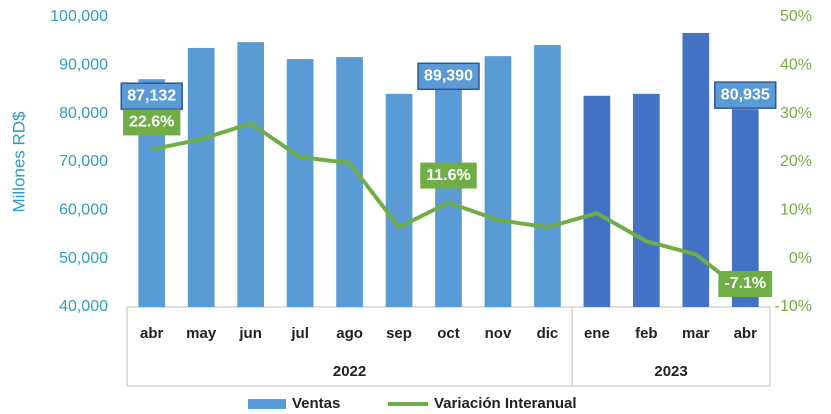 This screenshot has height=414, width=831. What do you see at coordinates (670, 371) in the screenshot?
I see `group-label: 2023` at bounding box center [670, 371].